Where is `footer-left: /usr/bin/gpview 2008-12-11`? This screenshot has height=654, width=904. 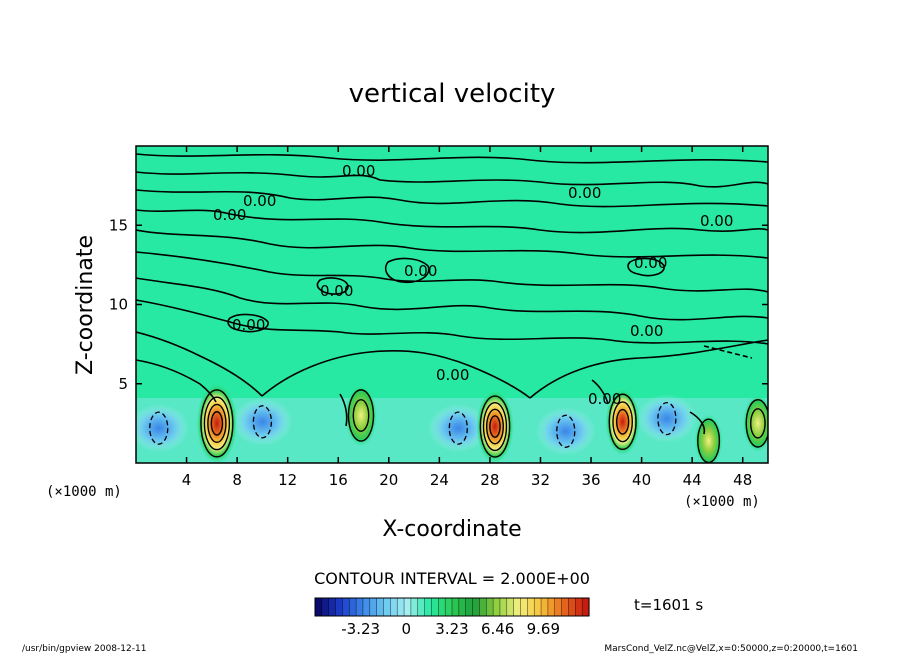 footer-left: /usr/bin/gpview 2008-12-11 is located at coordinates (84, 649).